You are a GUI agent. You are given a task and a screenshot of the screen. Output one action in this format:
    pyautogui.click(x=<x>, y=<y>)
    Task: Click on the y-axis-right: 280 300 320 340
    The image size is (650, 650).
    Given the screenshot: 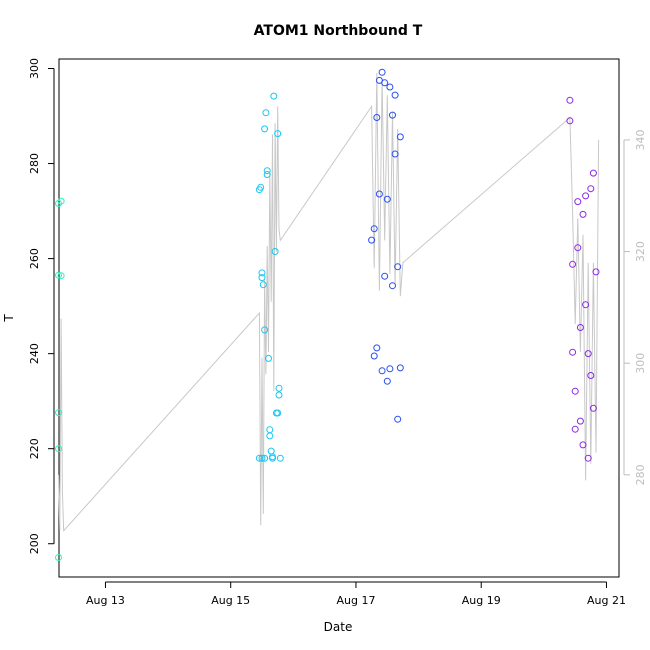 What is the action you would take?
    pyautogui.click(x=635, y=307)
    